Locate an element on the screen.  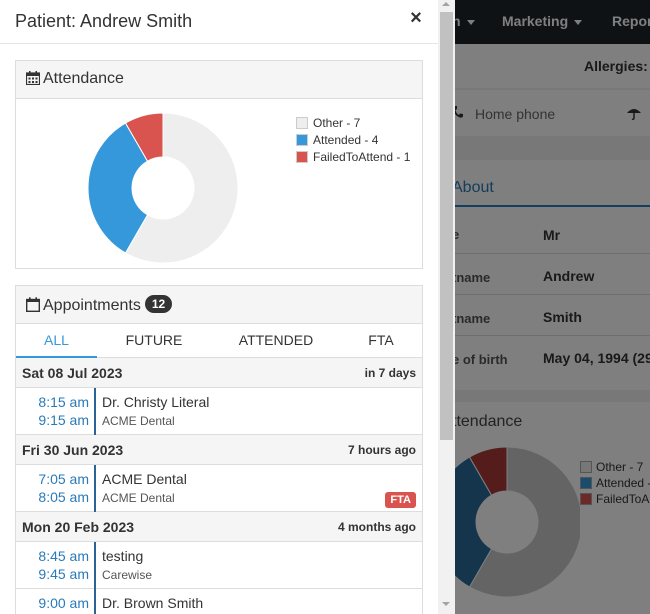
fta-status-badge: FTA is located at coordinates (400, 500).